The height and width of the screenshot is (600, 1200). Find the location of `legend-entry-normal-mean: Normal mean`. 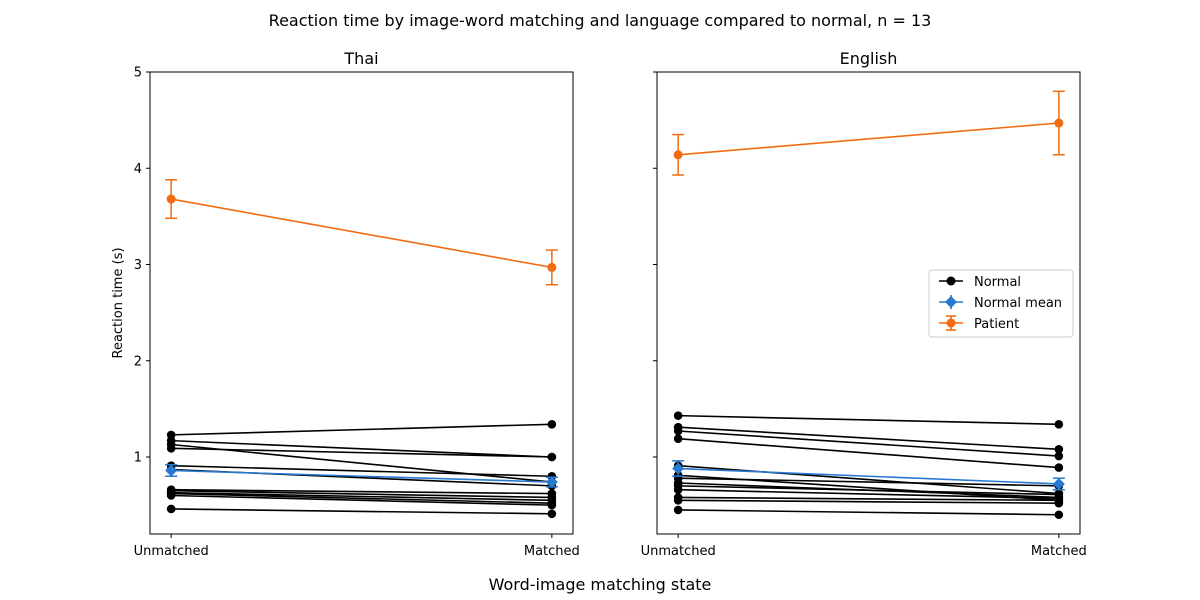

legend-entry-normal-mean: Normal mean is located at coordinates (1000, 303).